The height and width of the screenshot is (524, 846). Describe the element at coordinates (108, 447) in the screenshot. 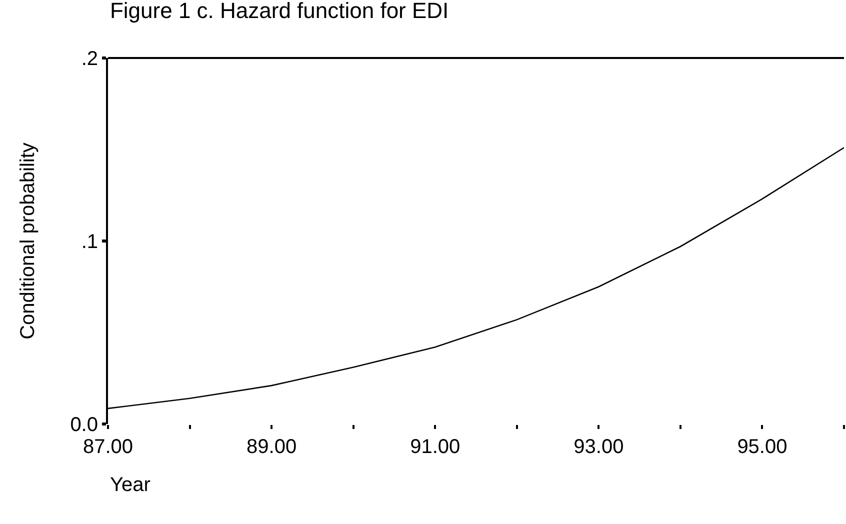

I see `x-tick-label: 87.00` at that location.